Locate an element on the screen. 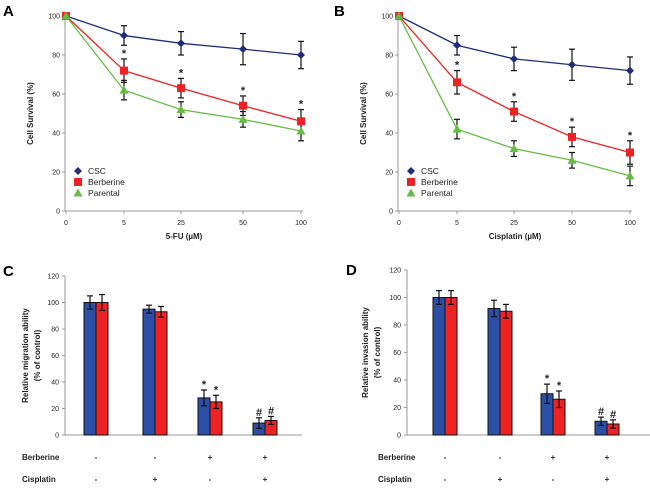 Image resolution: width=650 pixels, height=496 pixels. panel-label: D is located at coordinates (351, 270).